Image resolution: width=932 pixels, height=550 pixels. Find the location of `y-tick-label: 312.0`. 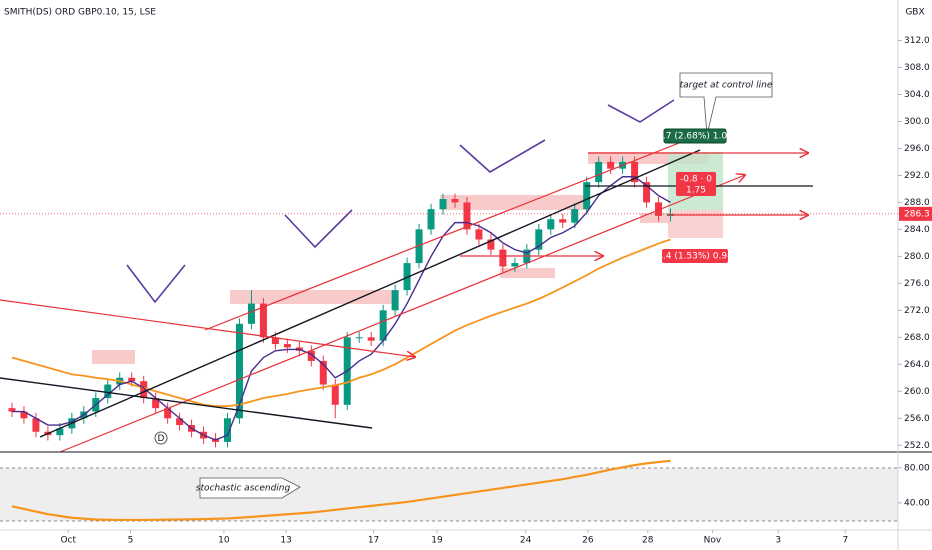

y-tick-label: 312.0 is located at coordinates (917, 41).